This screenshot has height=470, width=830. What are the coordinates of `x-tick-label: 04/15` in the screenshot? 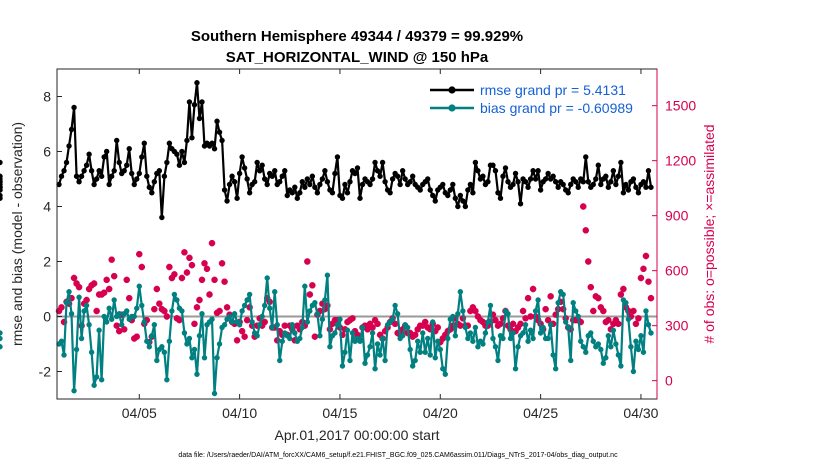 It's located at (339, 413).